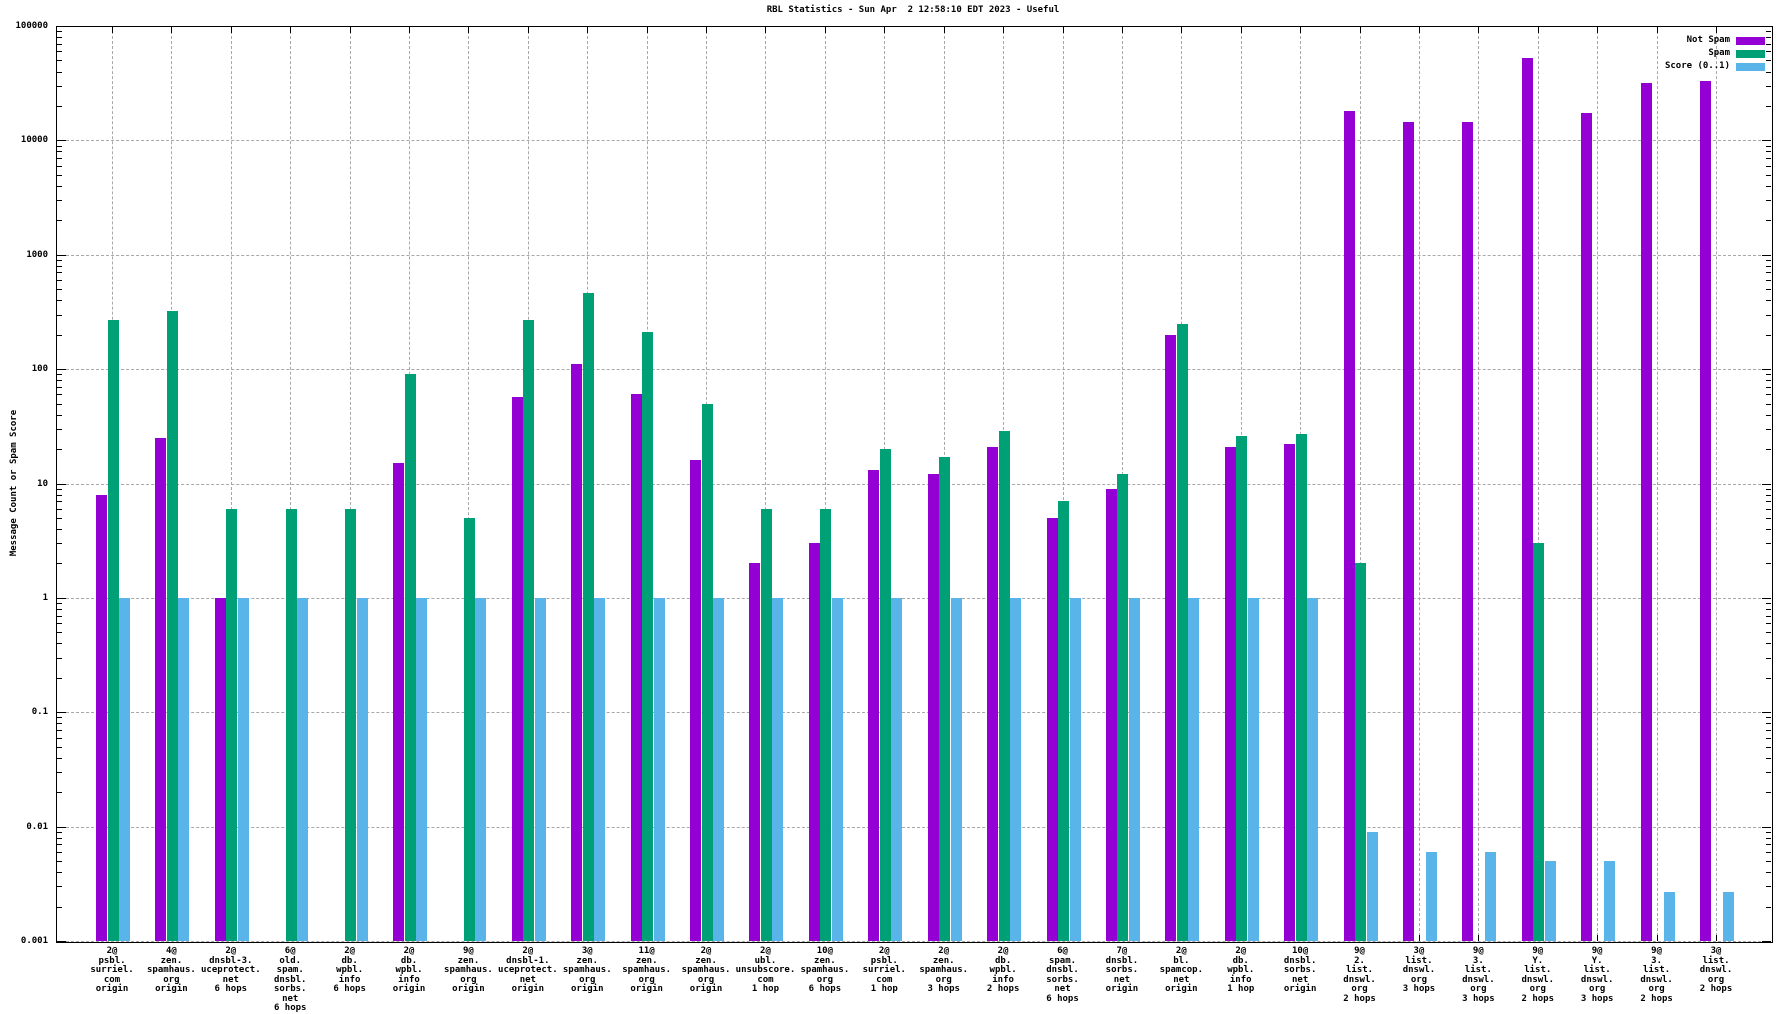 The width and height of the screenshot is (1792, 1014). Describe the element at coordinates (468, 970) in the screenshot. I see `x-category-label: 9@ zen. spamhaus. org origin` at that location.